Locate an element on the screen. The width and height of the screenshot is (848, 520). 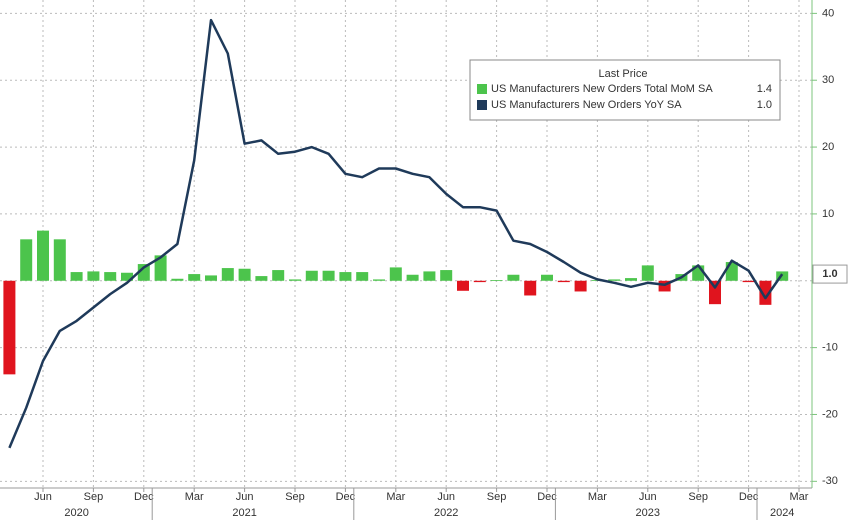
legend-value: 1.0 is located at coordinates (764, 105).